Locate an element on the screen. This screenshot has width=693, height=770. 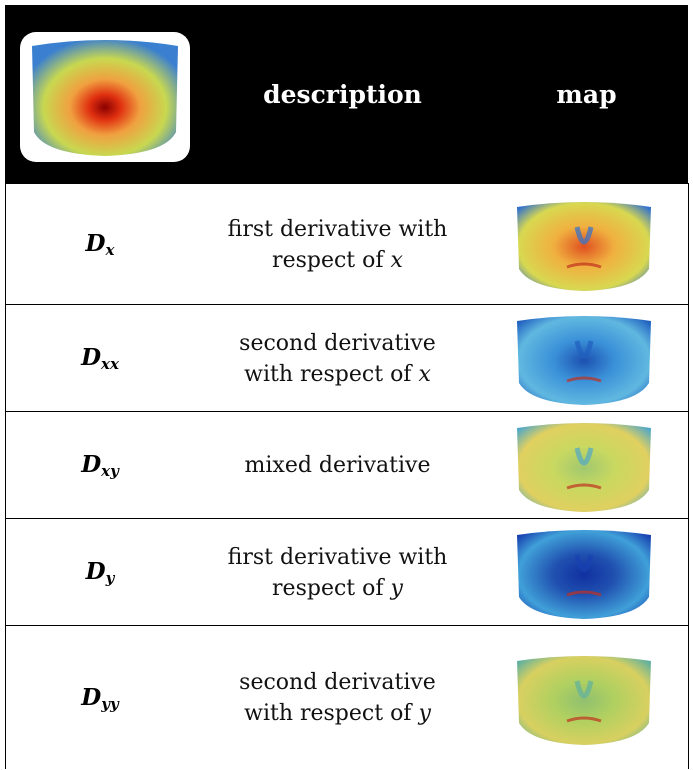
description: mixed derivative is located at coordinates (338, 465).